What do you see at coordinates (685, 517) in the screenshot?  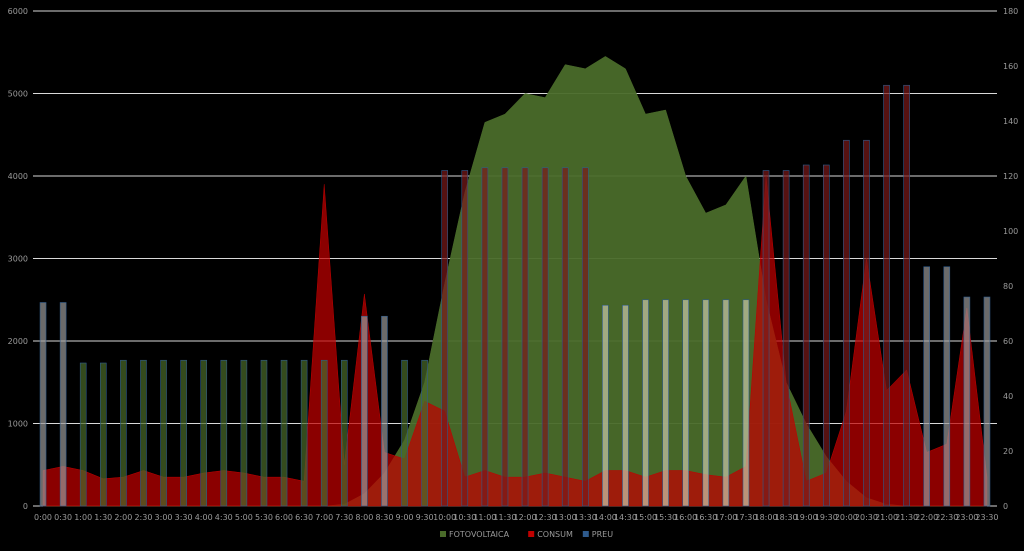 I see `x-tick-label: 16:00` at bounding box center [685, 517].